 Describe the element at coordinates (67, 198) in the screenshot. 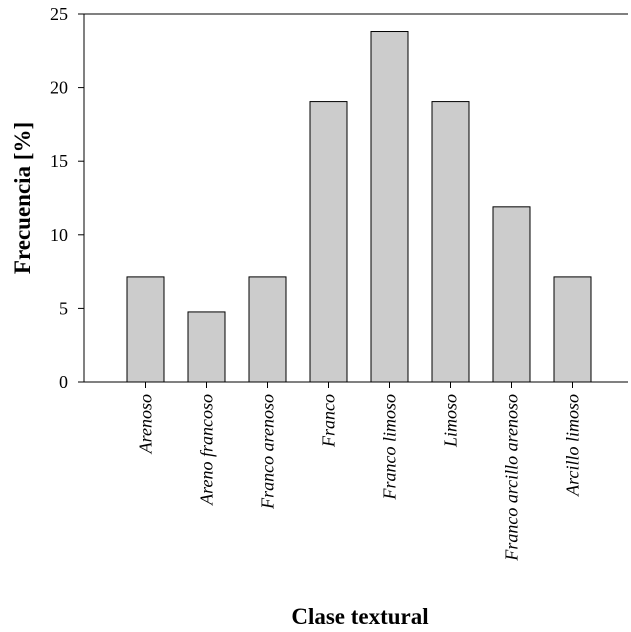

I see `y-ticks-group: 0 5 10 15 20 25` at that location.